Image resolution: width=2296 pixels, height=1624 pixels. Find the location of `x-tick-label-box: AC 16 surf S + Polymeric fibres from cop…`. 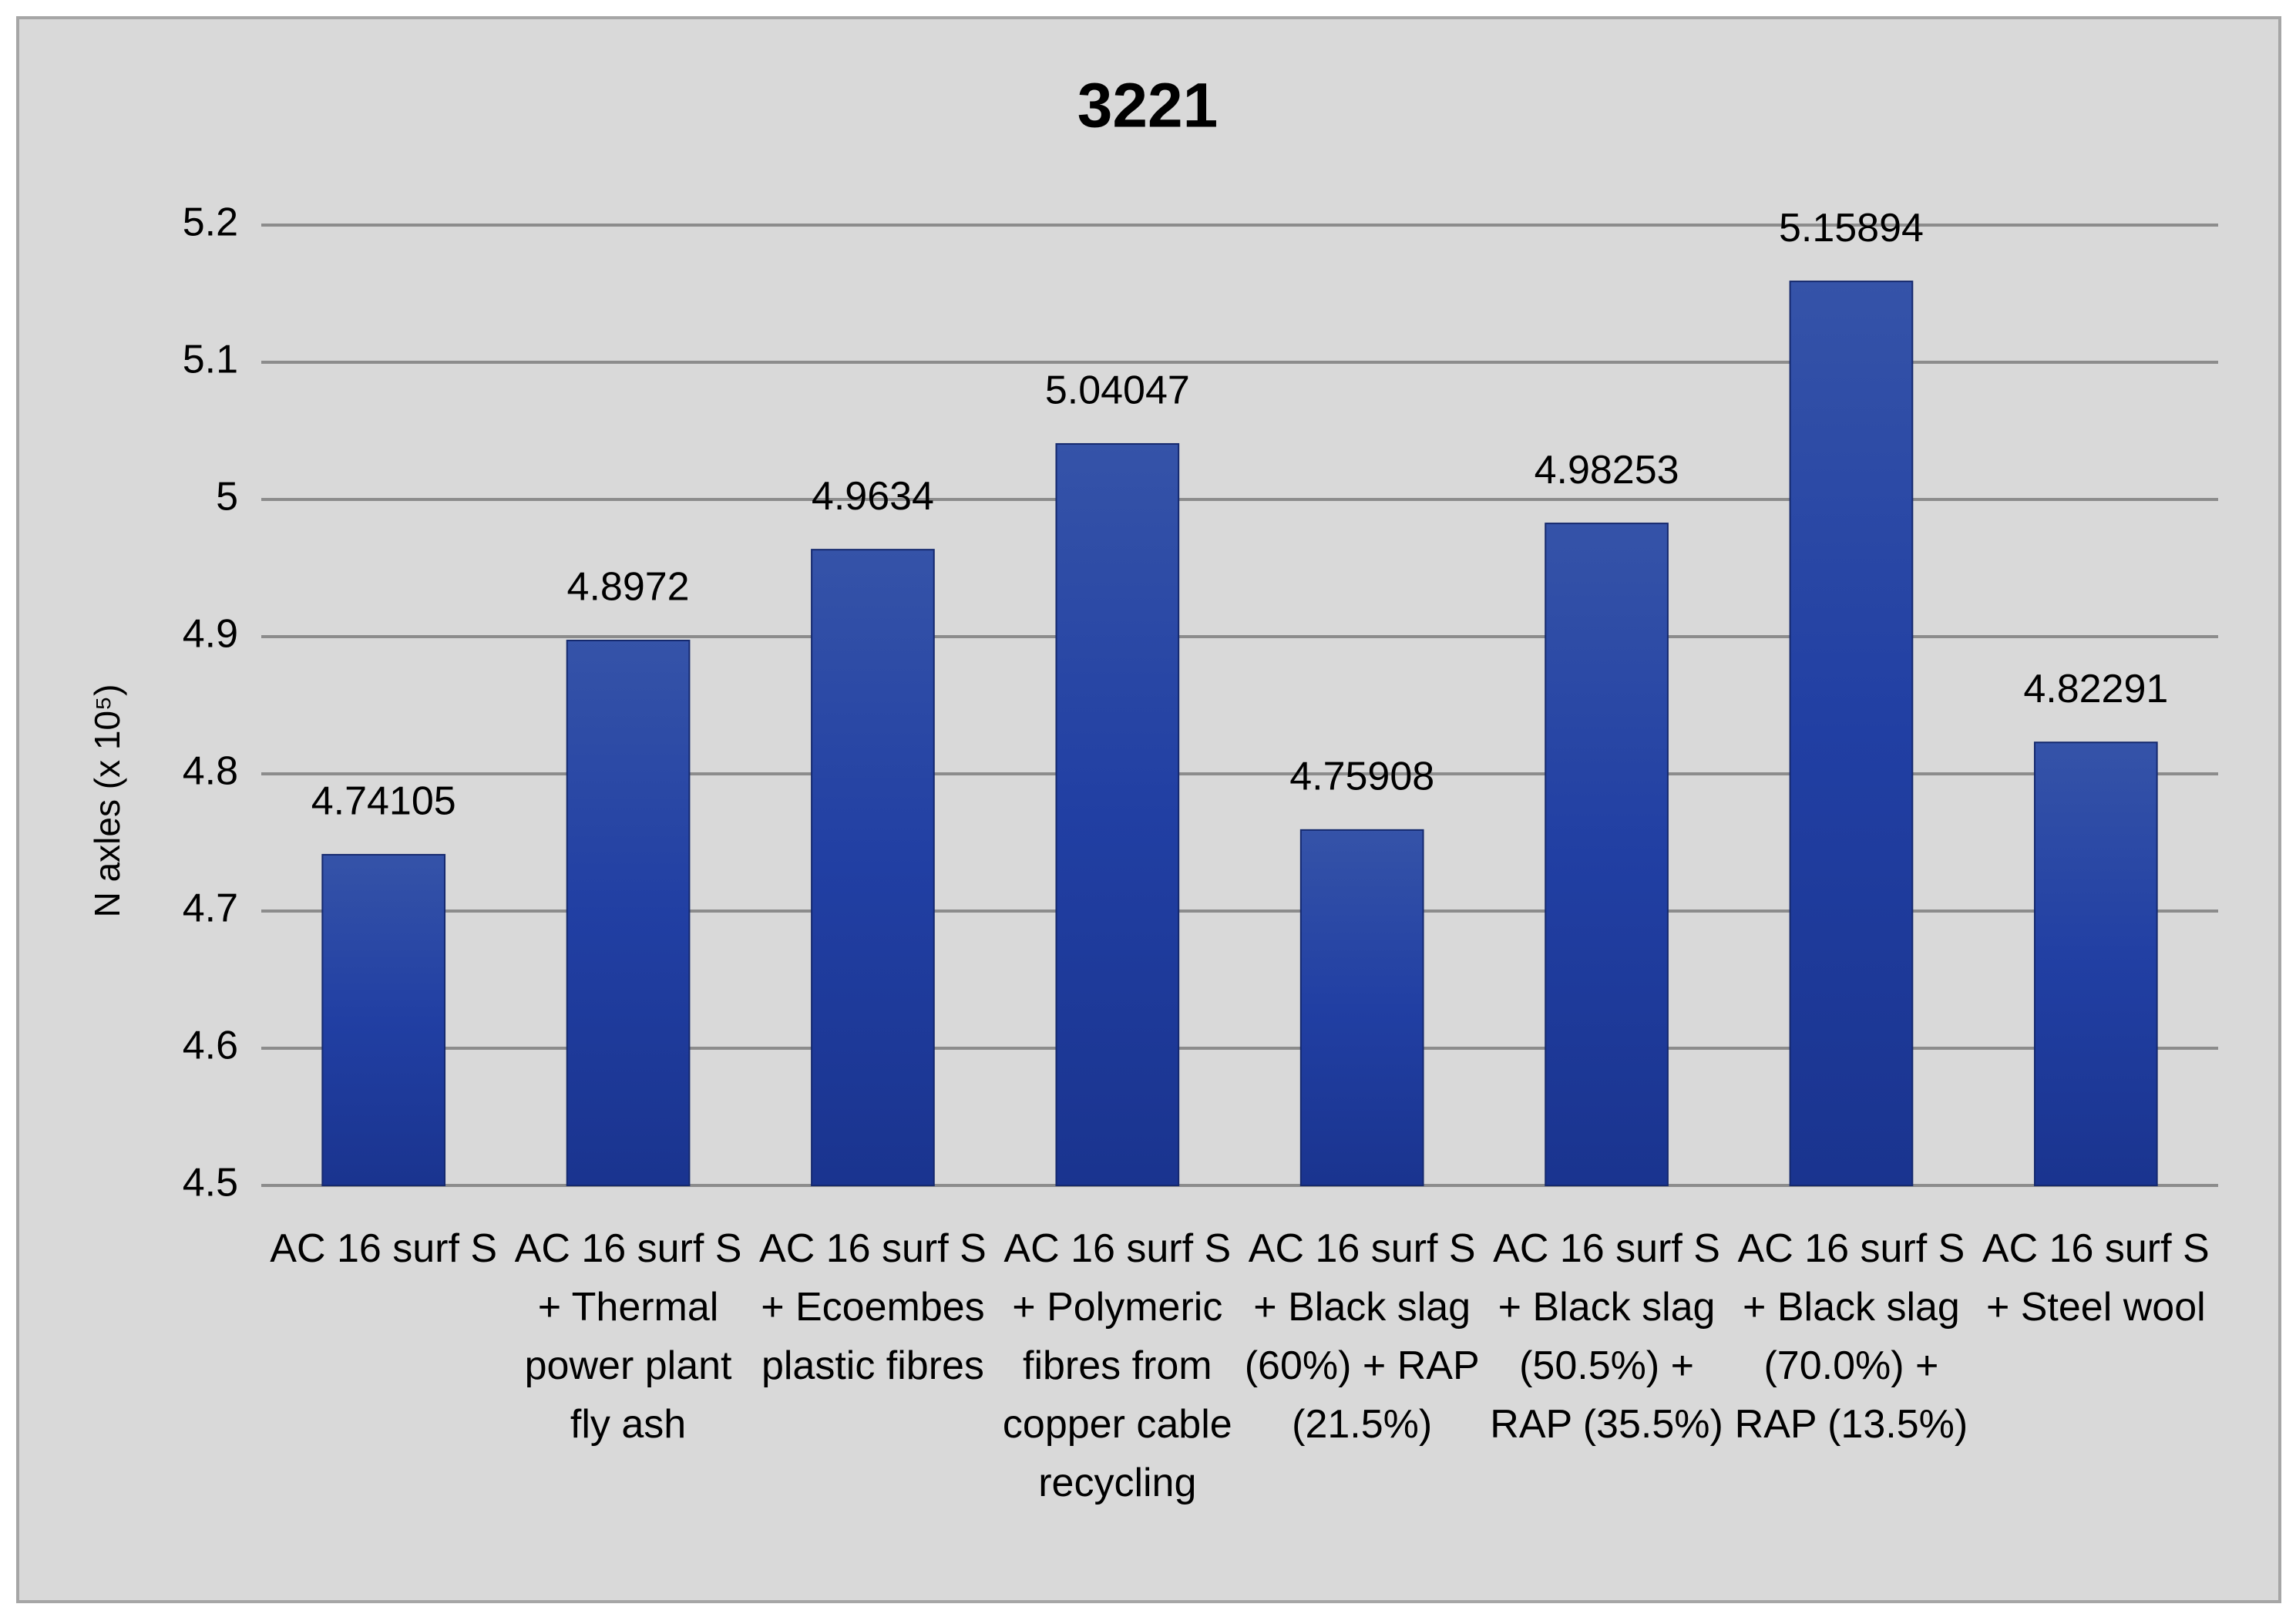

x-tick-label-box: AC 16 surf S + Polymeric fibres from cop… is located at coordinates (1117, 1365).